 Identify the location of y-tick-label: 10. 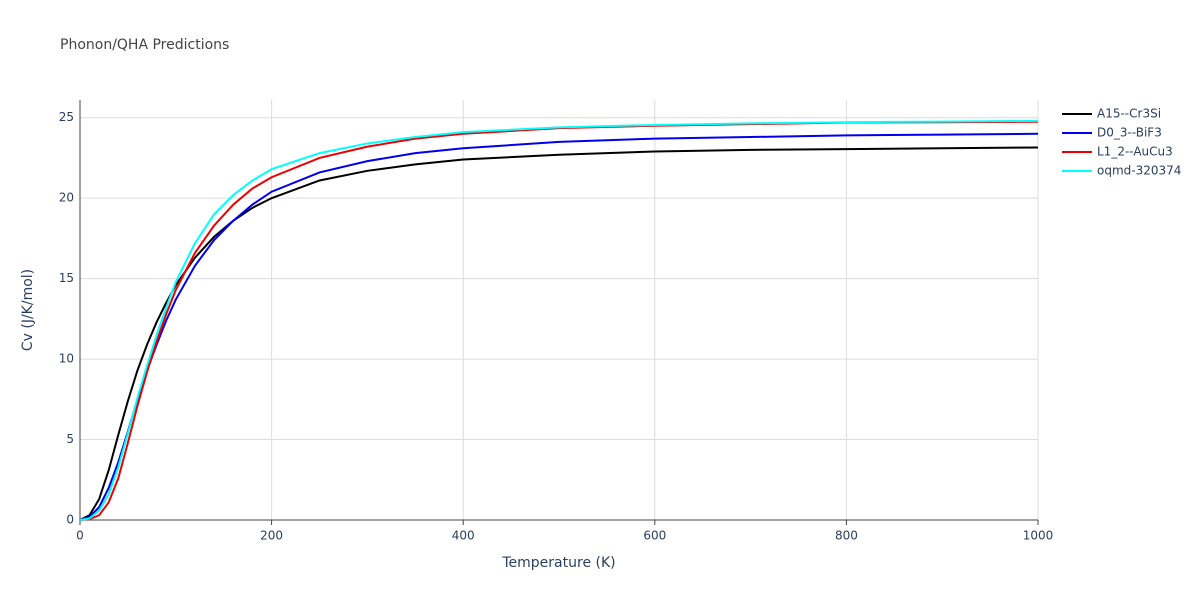
(66, 359).